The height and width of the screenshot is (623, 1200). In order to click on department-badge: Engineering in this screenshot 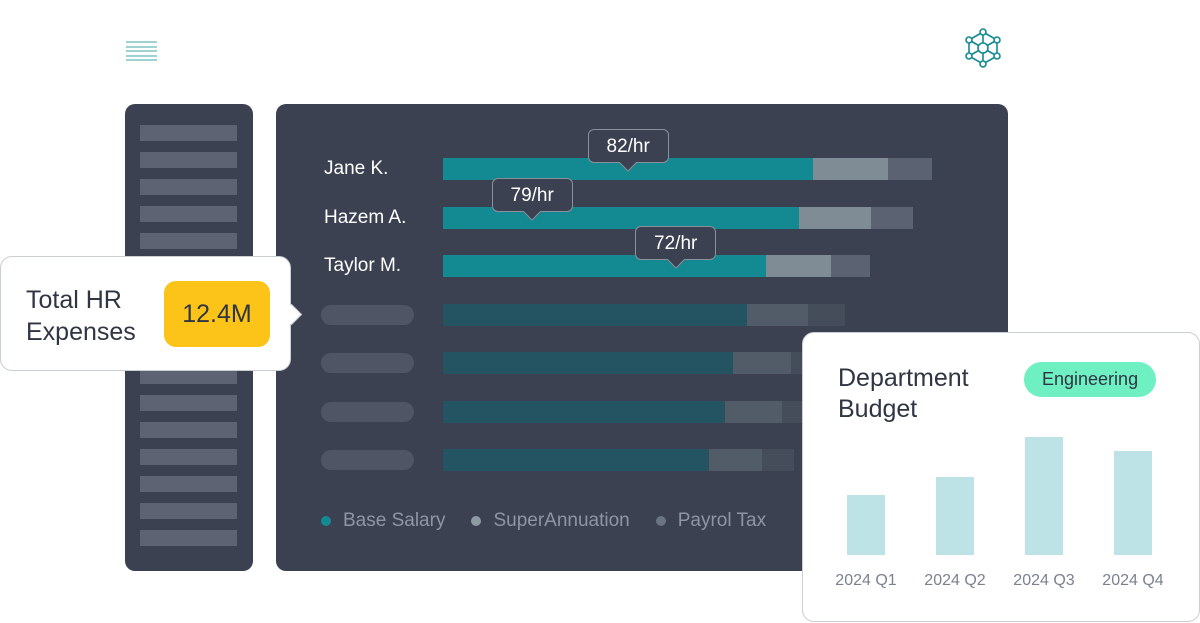, I will do `click(1090, 379)`.